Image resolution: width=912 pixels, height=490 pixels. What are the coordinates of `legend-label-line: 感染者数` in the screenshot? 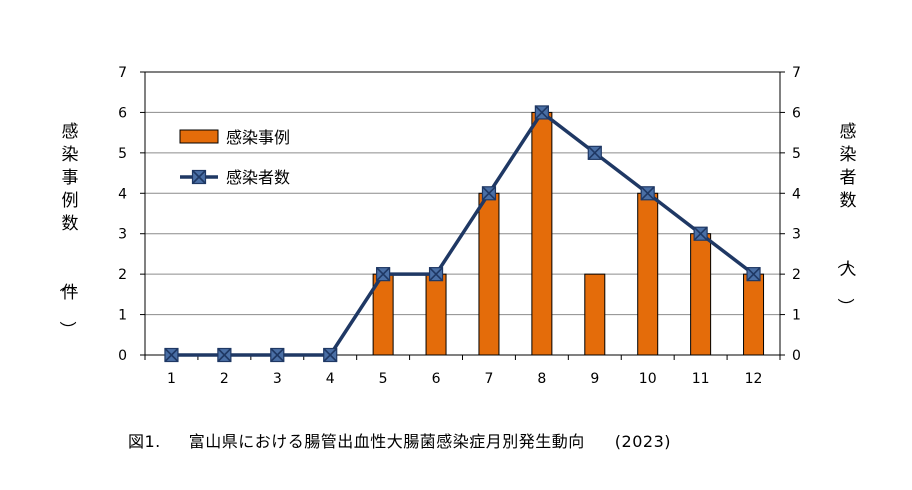 It's located at (258, 177).